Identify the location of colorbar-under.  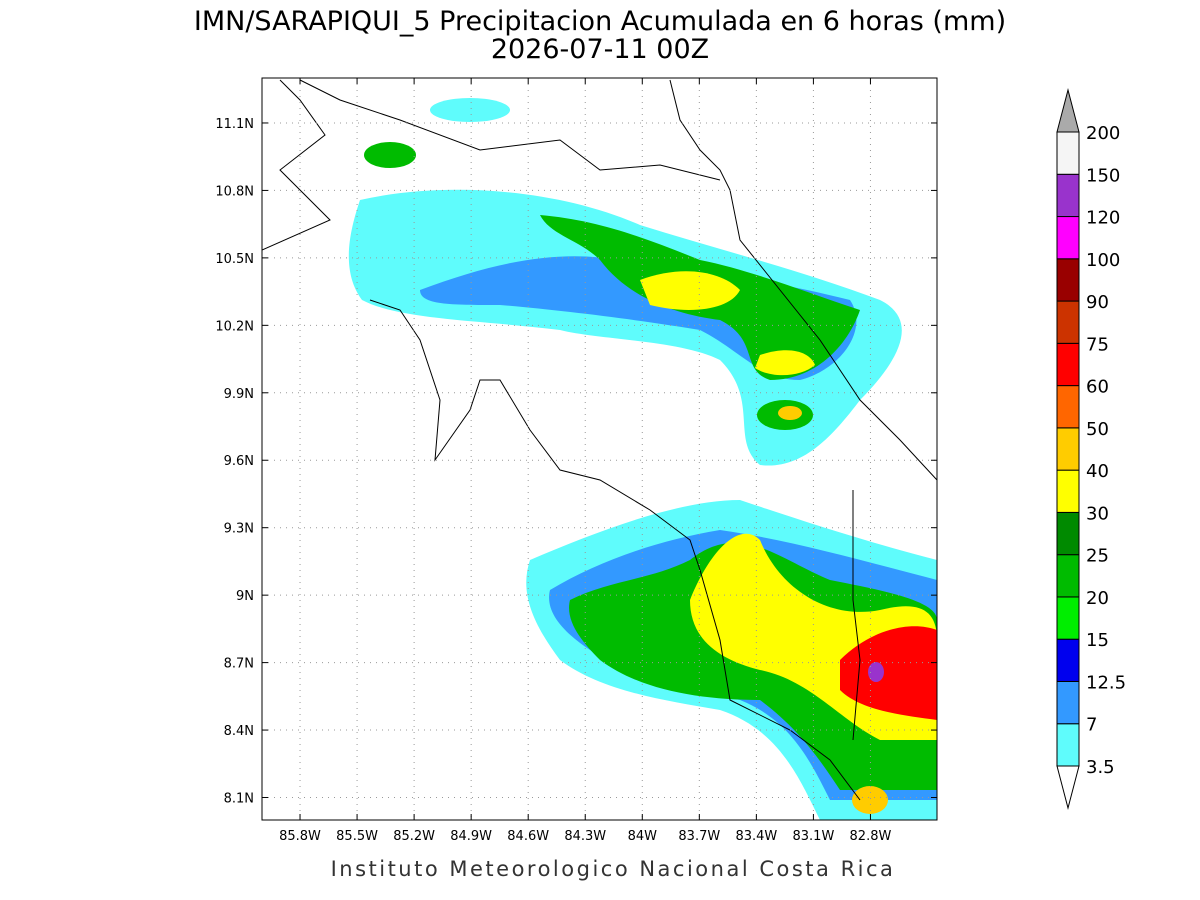
(1068, 787).